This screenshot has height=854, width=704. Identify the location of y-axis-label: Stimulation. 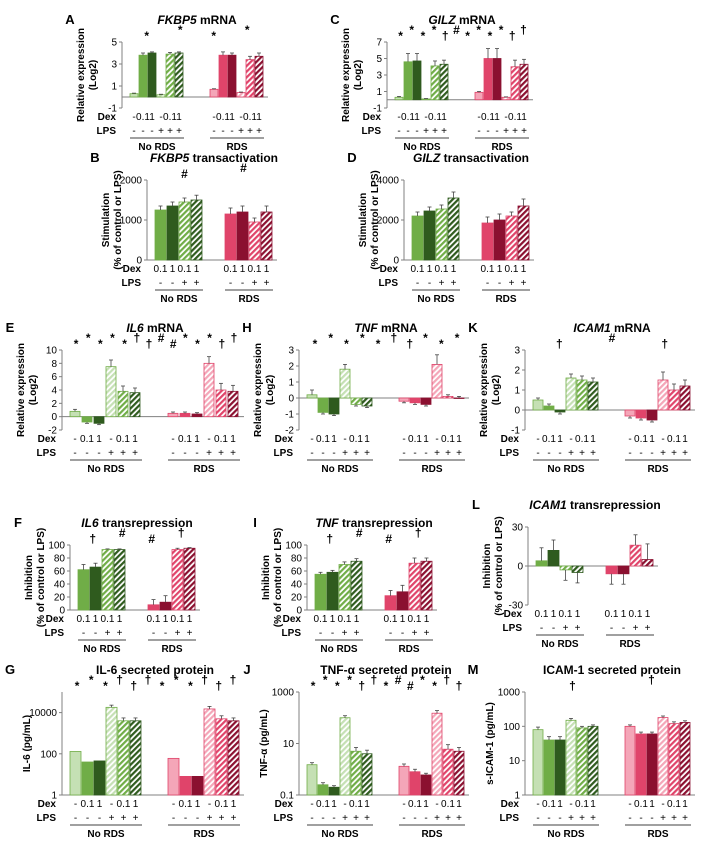
(106, 220).